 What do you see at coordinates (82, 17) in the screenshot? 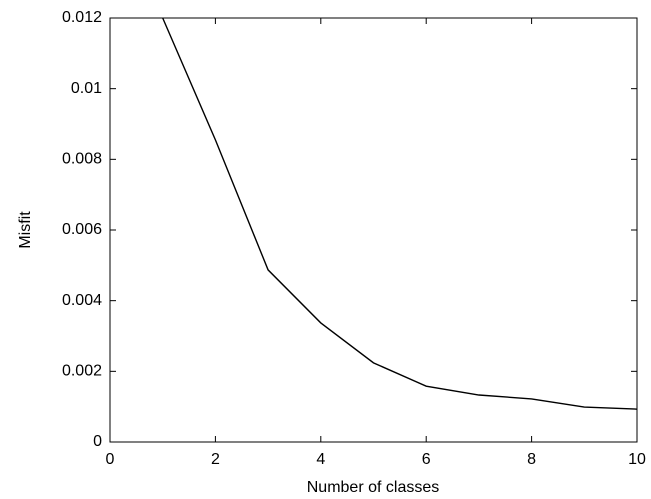
I see `y-tick-label: 0.012` at bounding box center [82, 17].